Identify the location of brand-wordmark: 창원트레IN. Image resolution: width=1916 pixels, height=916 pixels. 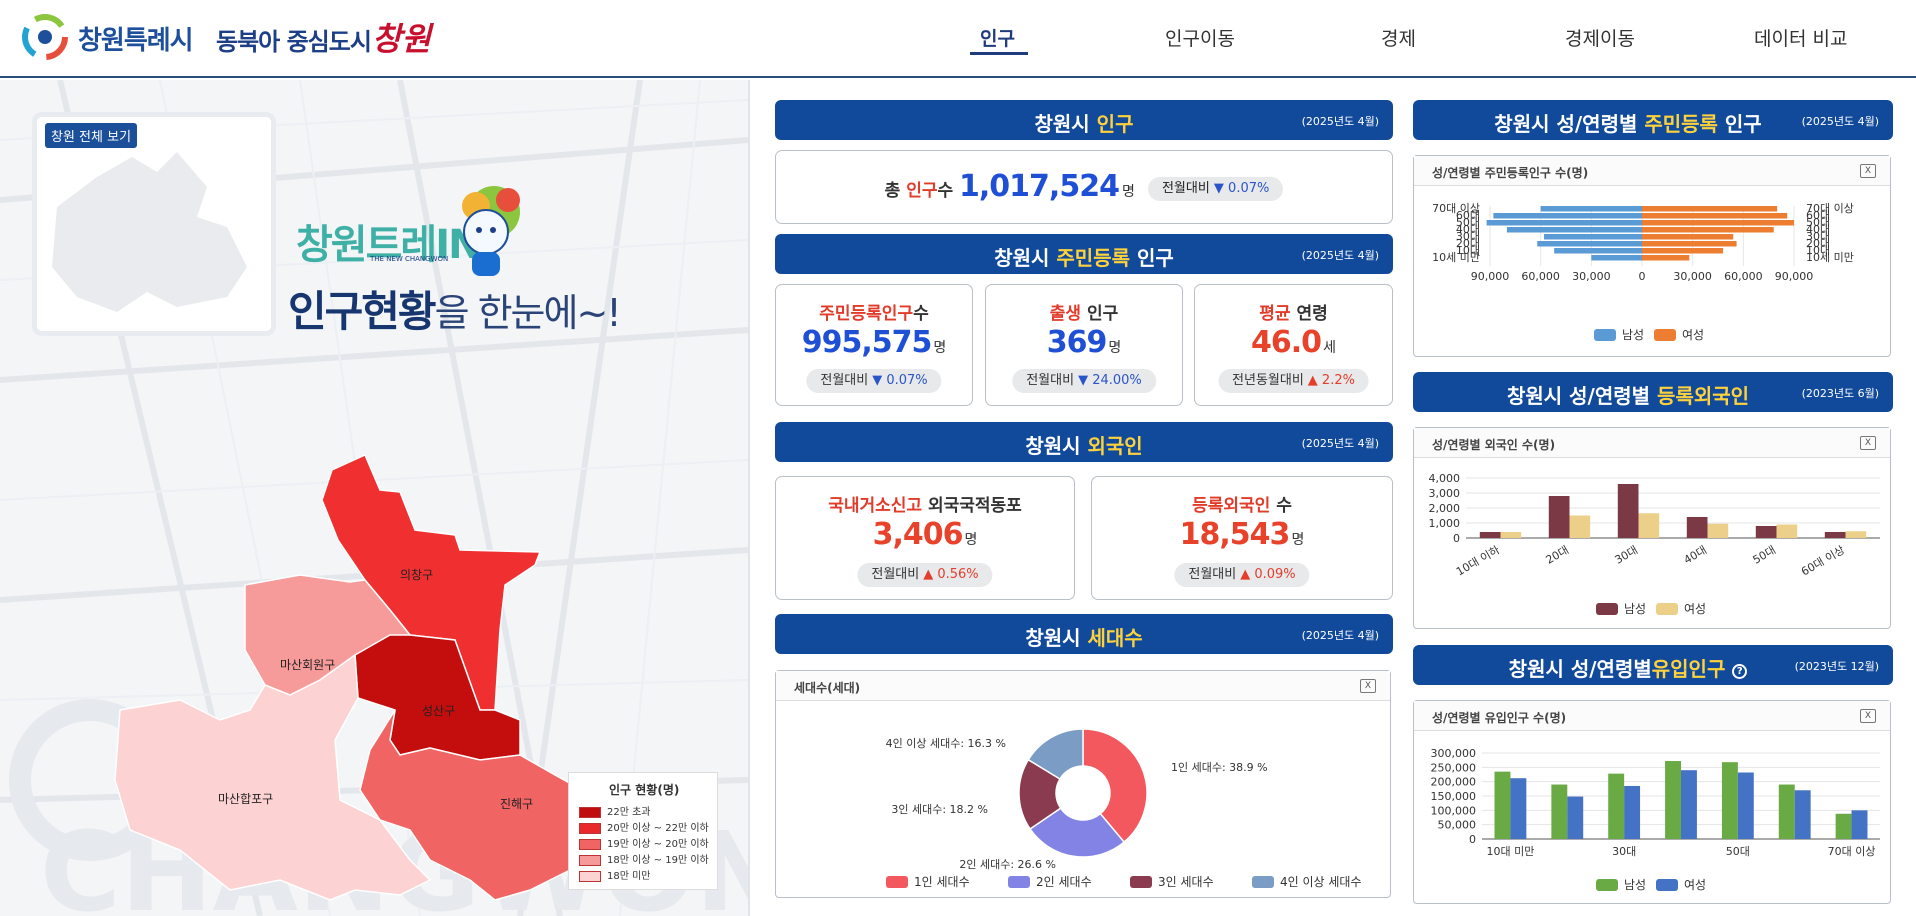
(389, 245).